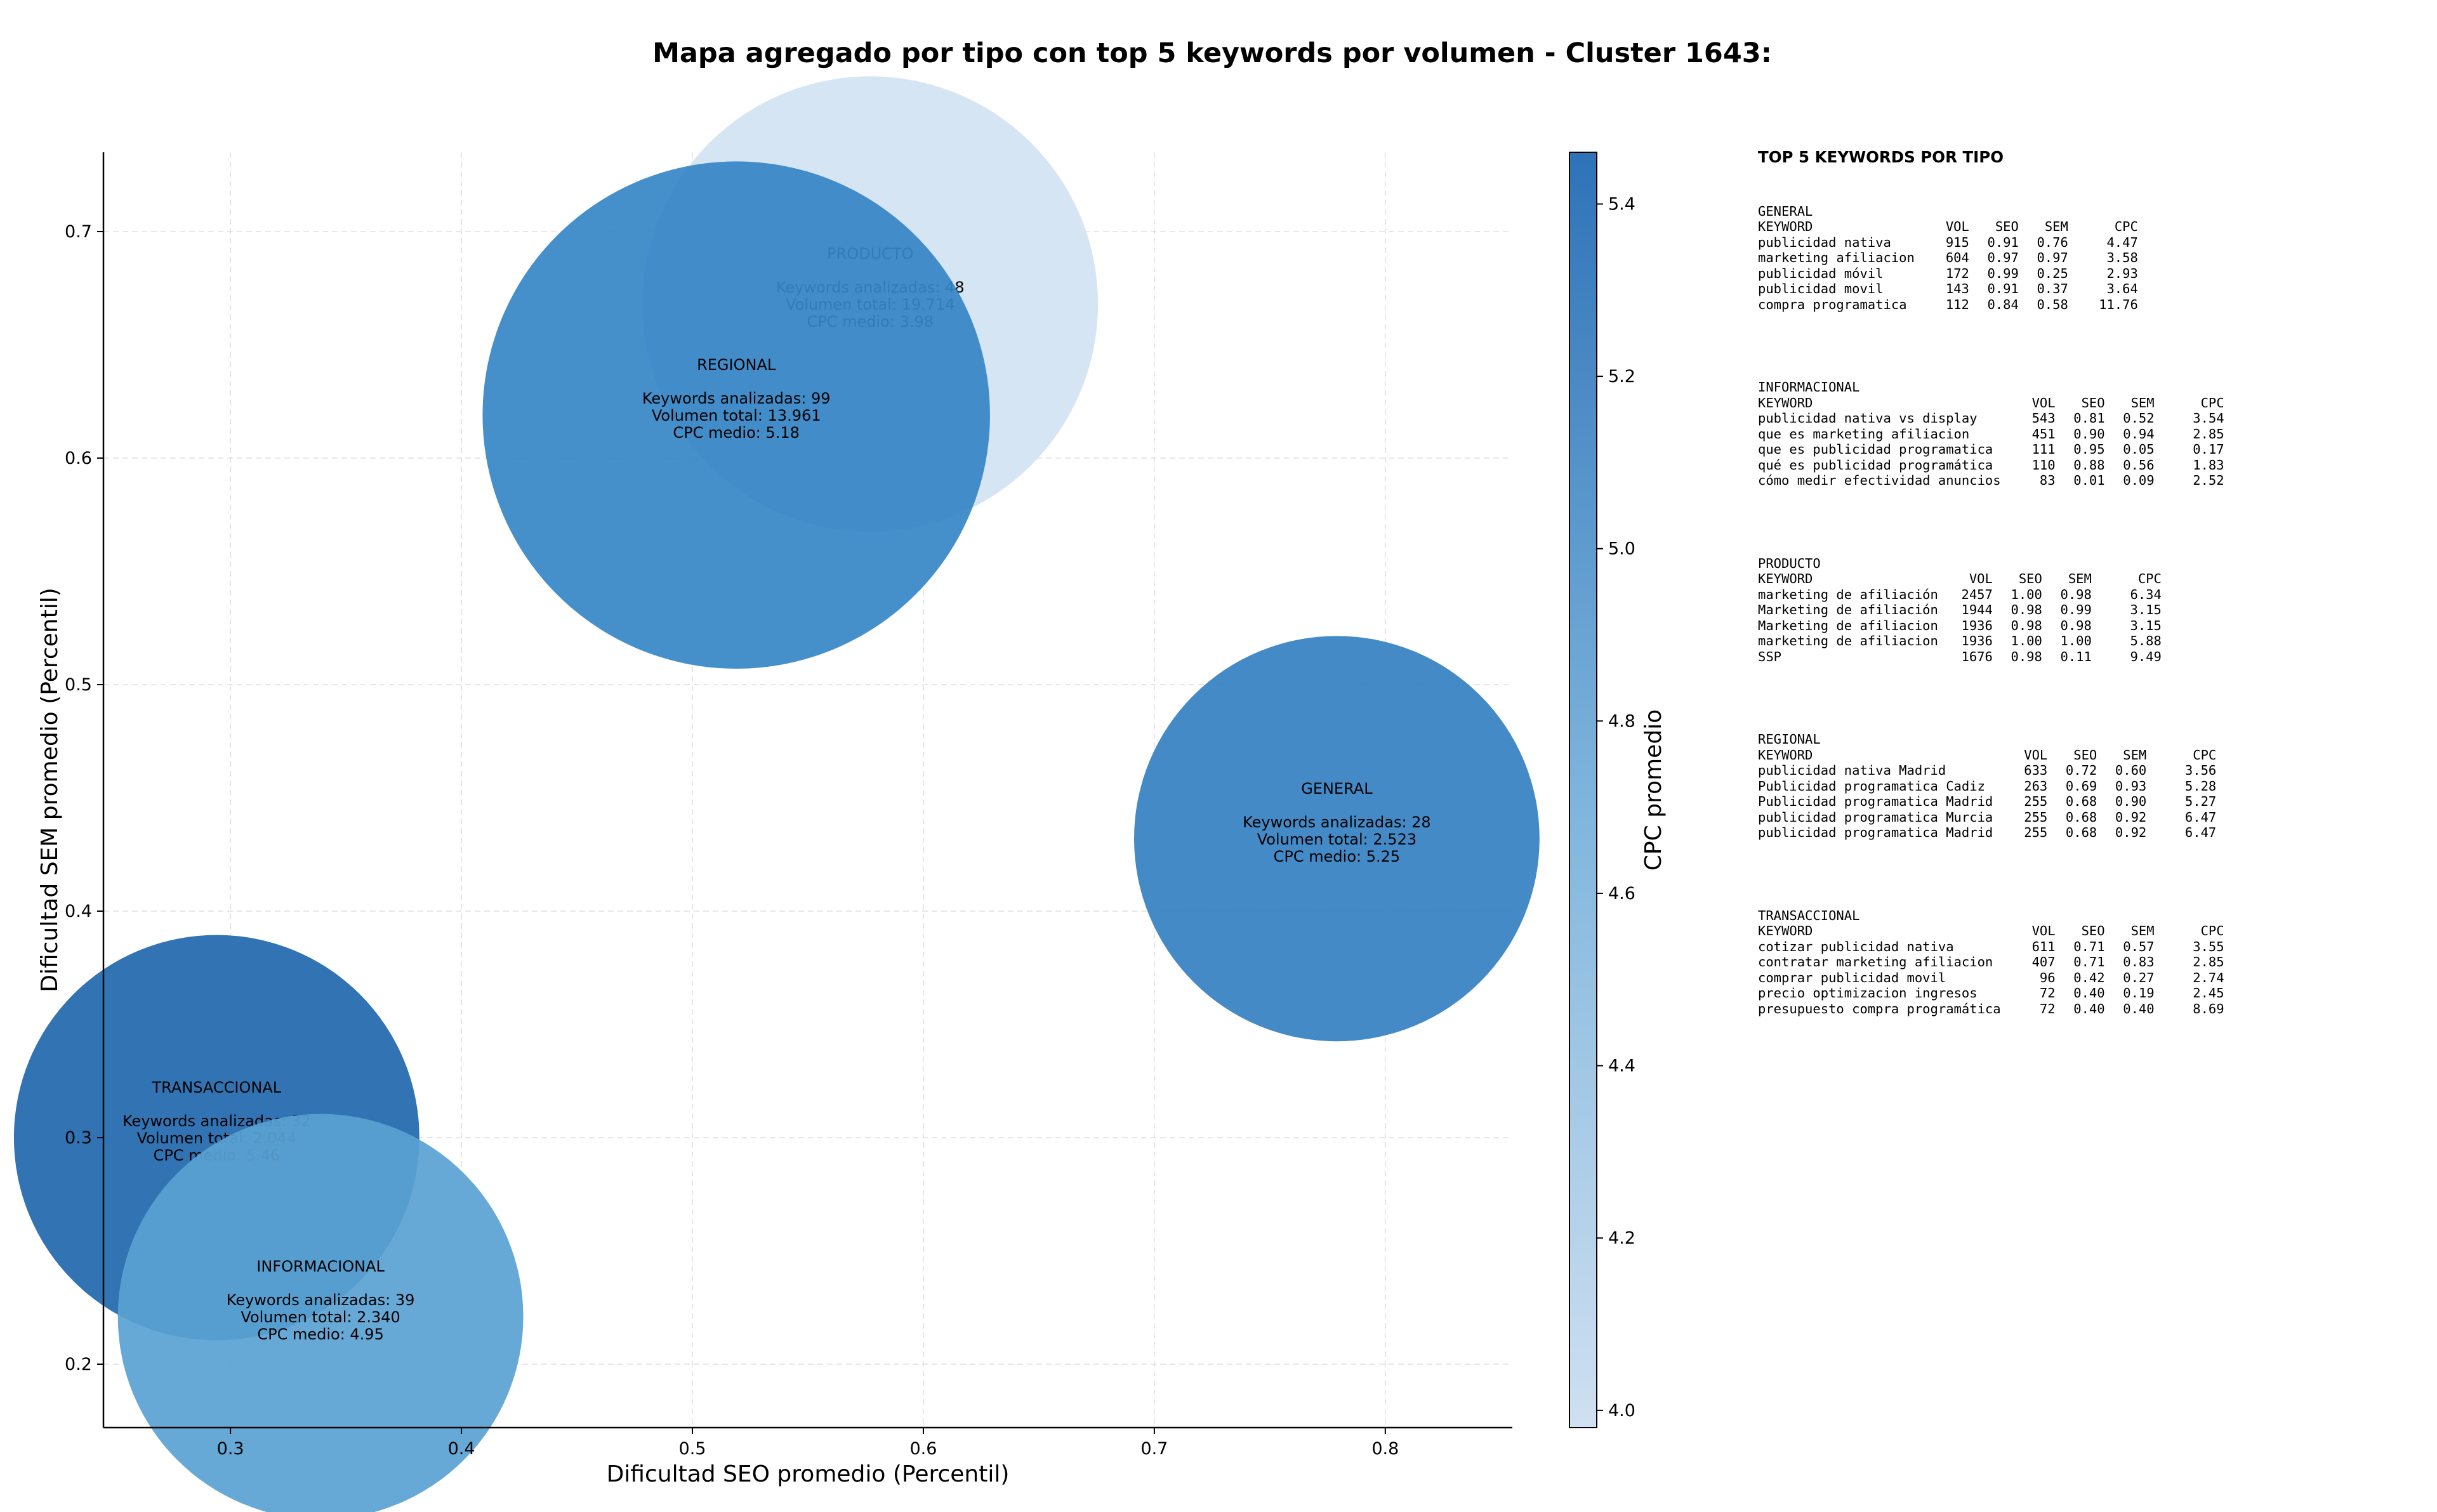 This screenshot has width=2437, height=1512. Describe the element at coordinates (230, 1449) in the screenshot. I see `x-tick-label: 0.3` at that location.